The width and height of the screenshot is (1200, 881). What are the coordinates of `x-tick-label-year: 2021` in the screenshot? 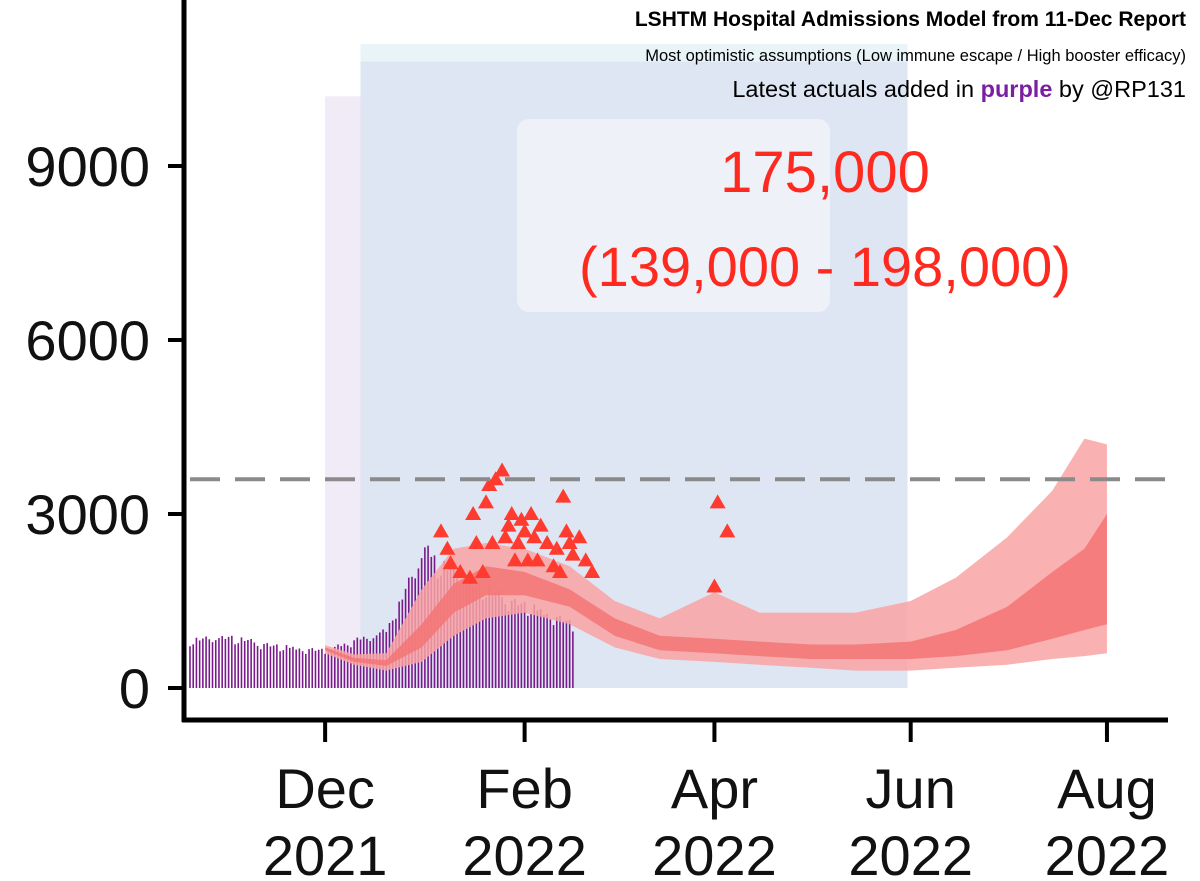 It's located at (325, 852).